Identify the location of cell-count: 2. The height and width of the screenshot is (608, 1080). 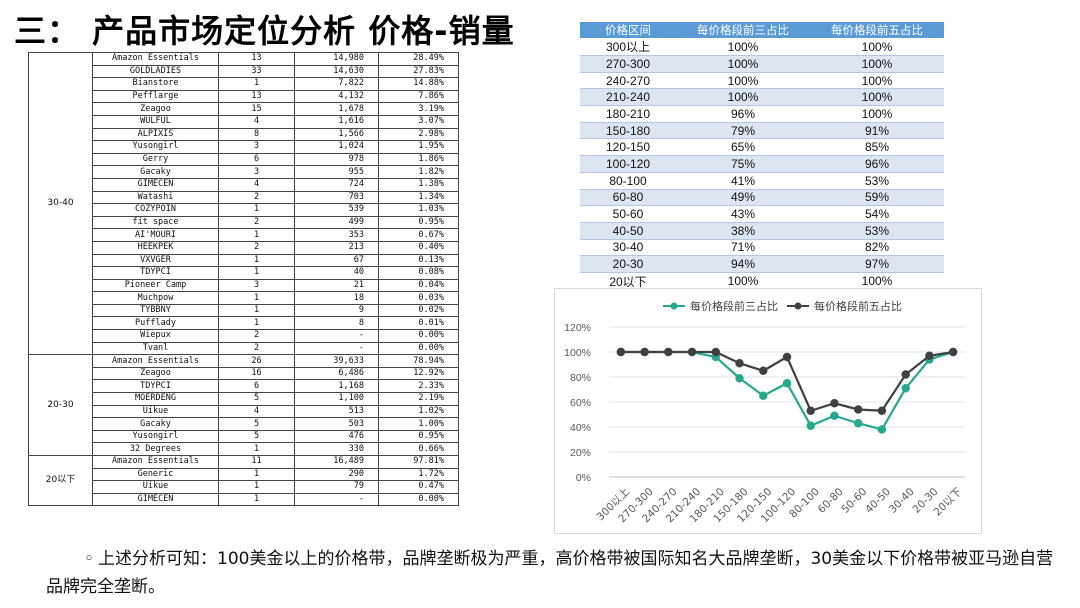
(256, 348).